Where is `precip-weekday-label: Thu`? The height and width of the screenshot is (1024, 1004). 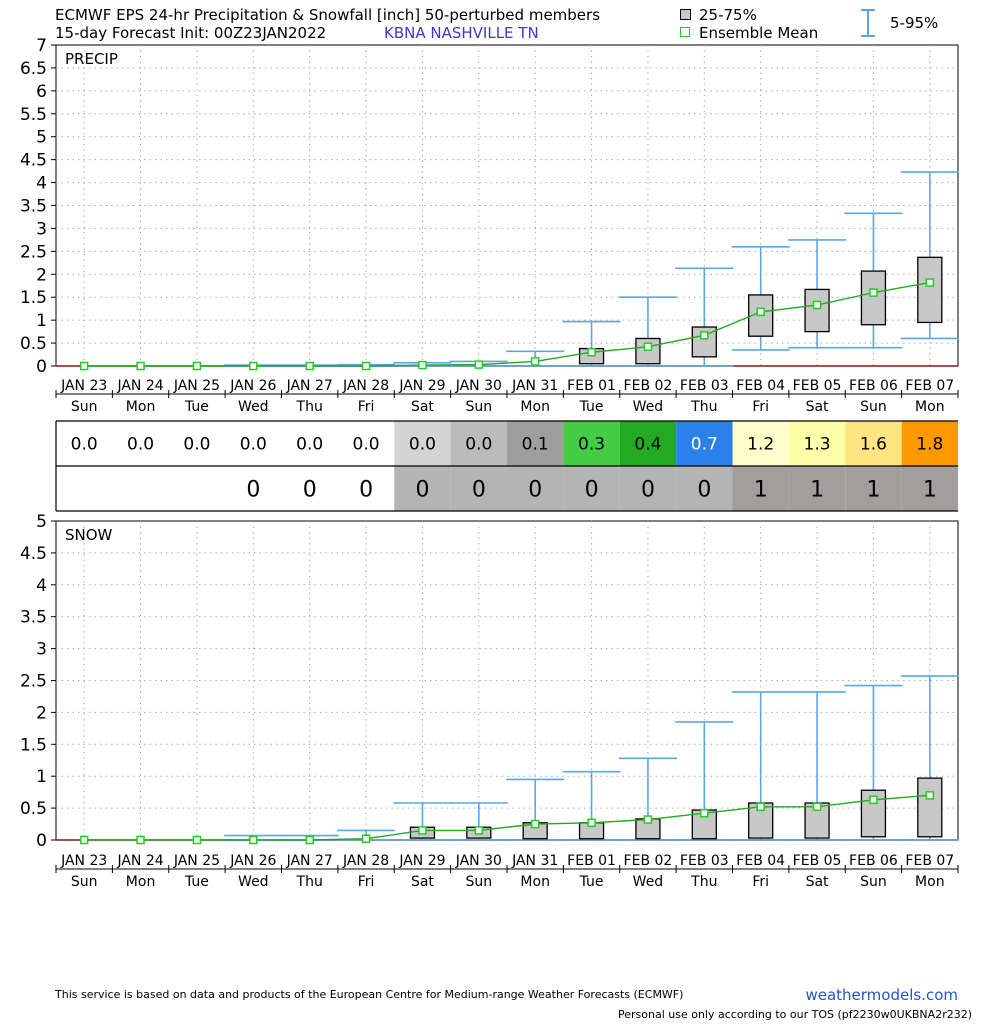
precip-weekday-label: Thu is located at coordinates (703, 407).